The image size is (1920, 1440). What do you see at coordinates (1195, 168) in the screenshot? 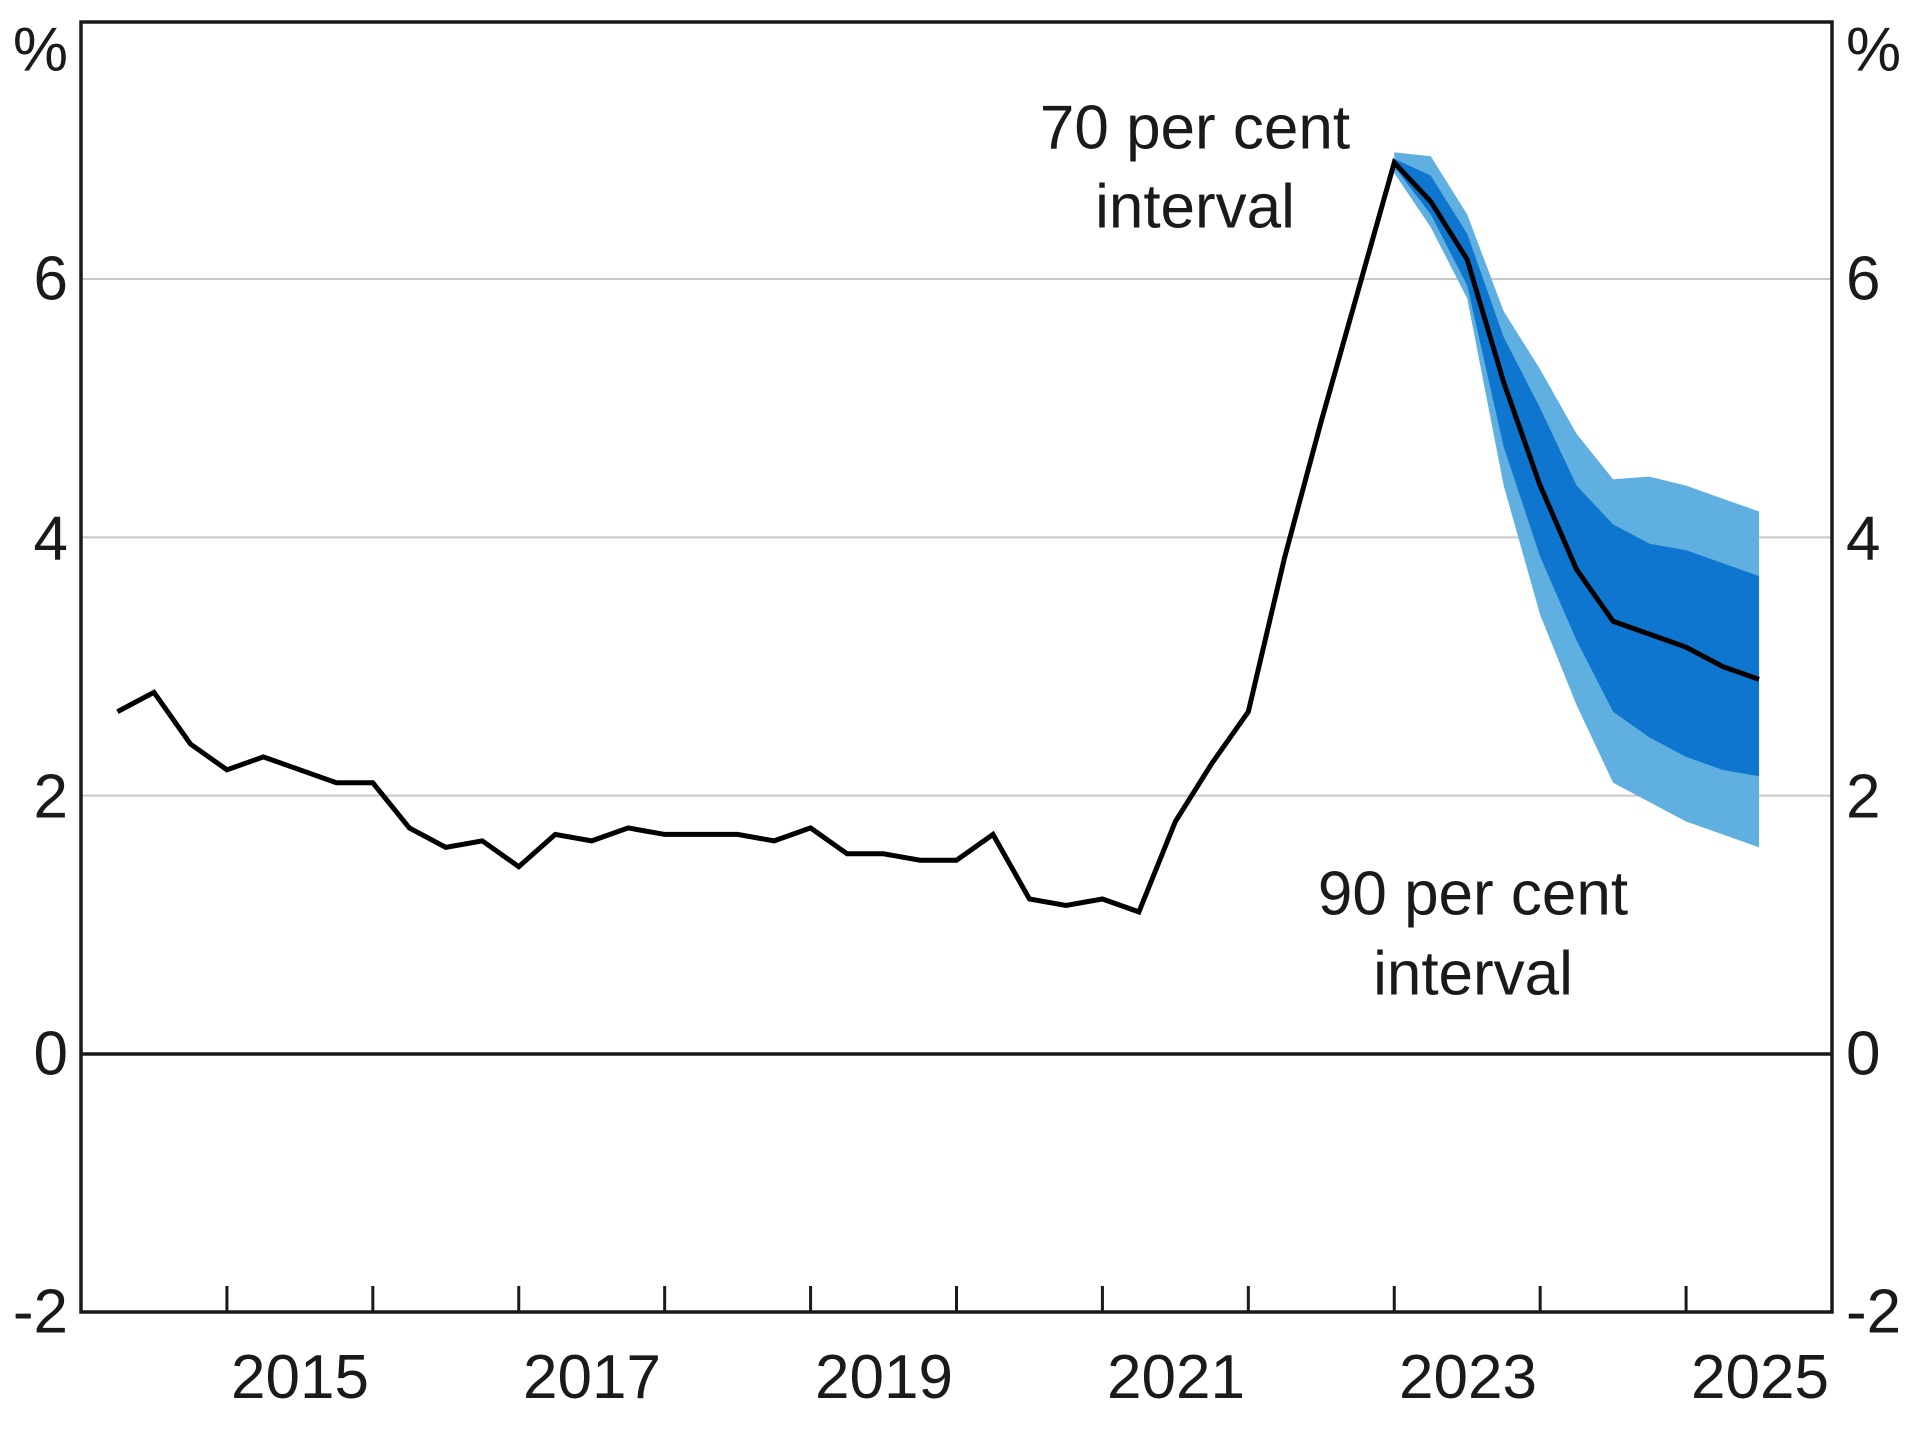
I see `annotation-70-per-cent-interval: 70 per cent interval` at bounding box center [1195, 168].